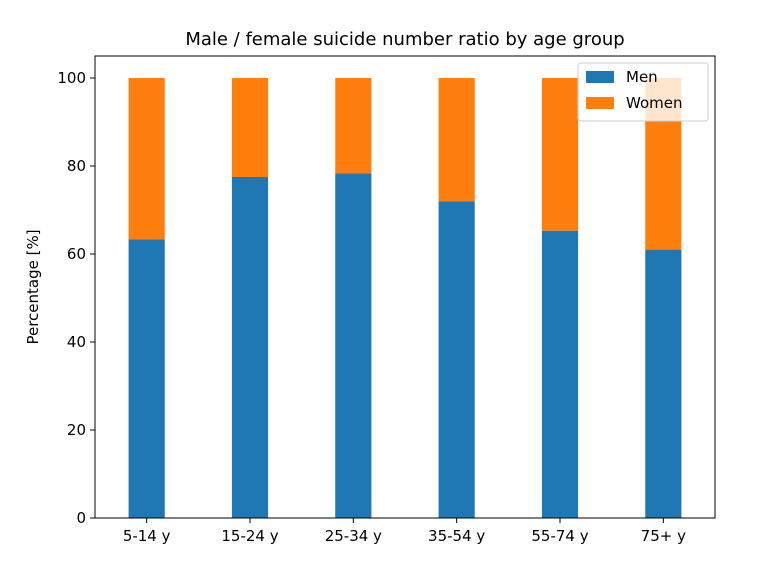 This screenshot has width=777, height=569. Describe the element at coordinates (147, 536) in the screenshot. I see `x-tick-label: 5-14 y` at that location.